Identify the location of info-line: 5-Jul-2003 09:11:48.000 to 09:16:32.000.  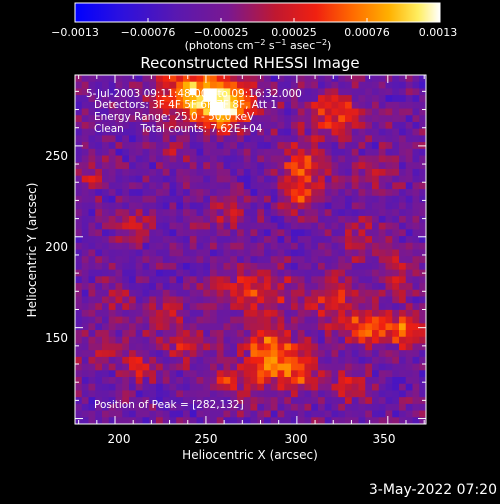
(194, 94).